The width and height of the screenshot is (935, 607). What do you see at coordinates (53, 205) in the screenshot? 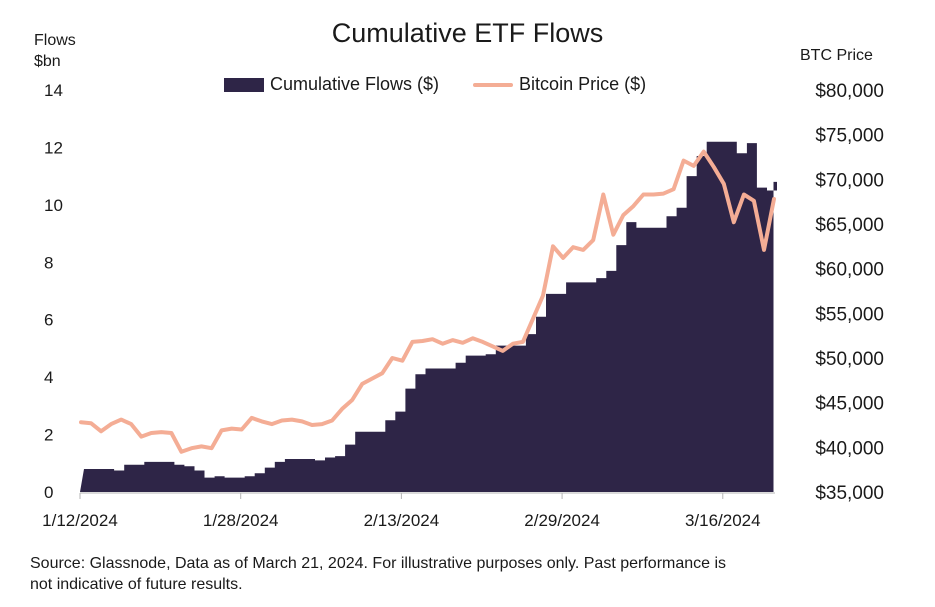
I see `left-y-tick-label: 10` at bounding box center [53, 205].